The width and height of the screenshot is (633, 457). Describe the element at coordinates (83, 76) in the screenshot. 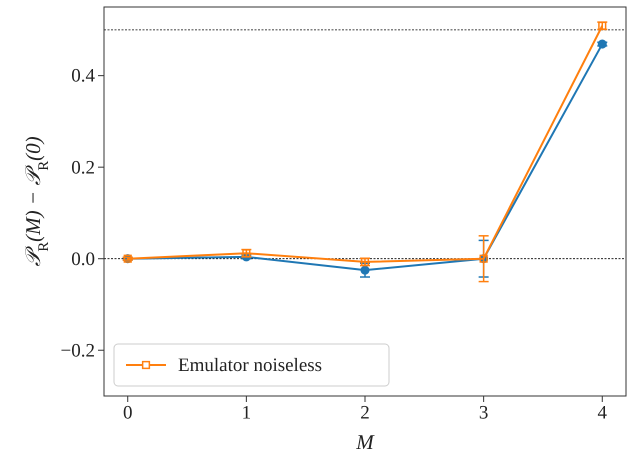

I see `y-tick-label: 0.4` at that location.